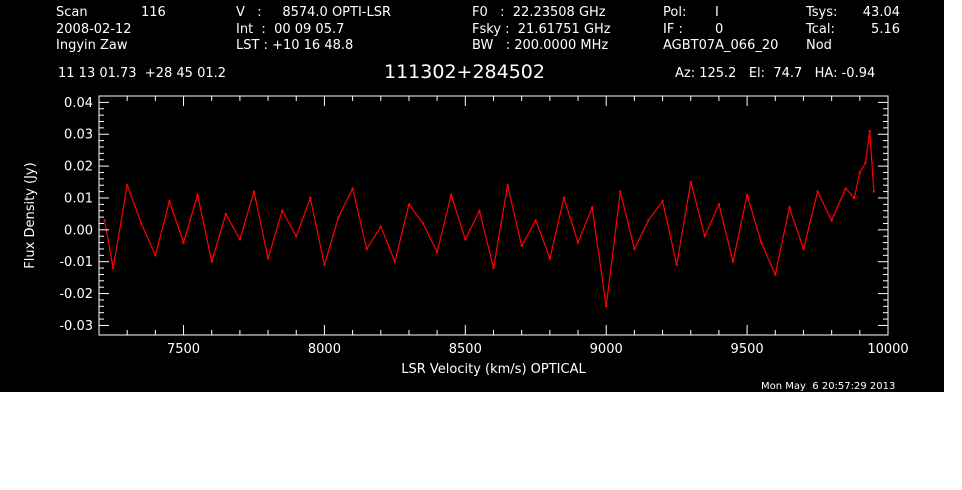 Image resolution: width=962 pixels, height=490 pixels. I want to click on az-el-ha-readout: Az: 125.2 El: 74.7 HA: -0.94, so click(775, 73).